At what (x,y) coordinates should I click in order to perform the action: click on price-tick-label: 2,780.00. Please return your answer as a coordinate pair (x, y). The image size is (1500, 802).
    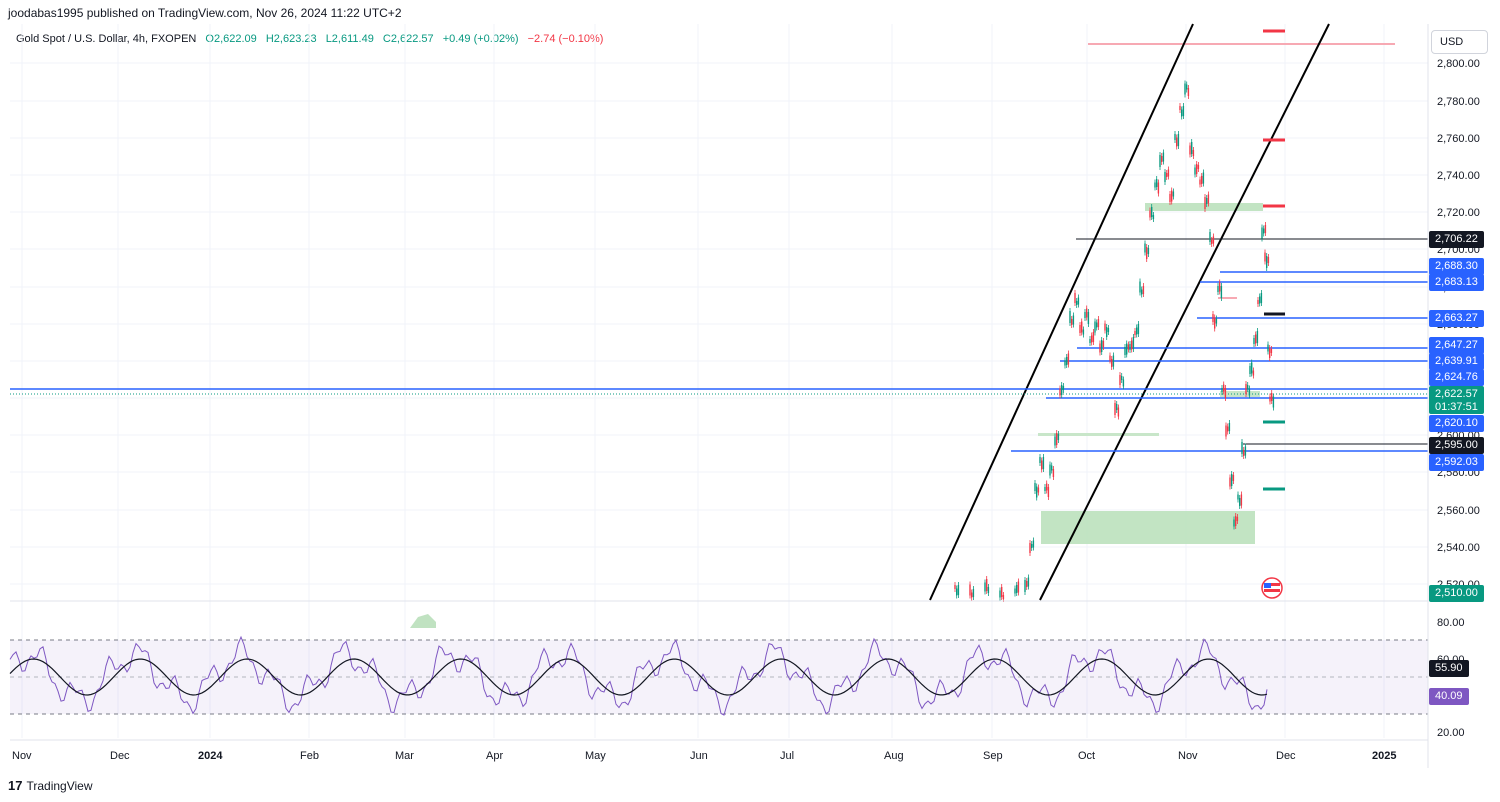
    Looking at the image, I should click on (1458, 102).